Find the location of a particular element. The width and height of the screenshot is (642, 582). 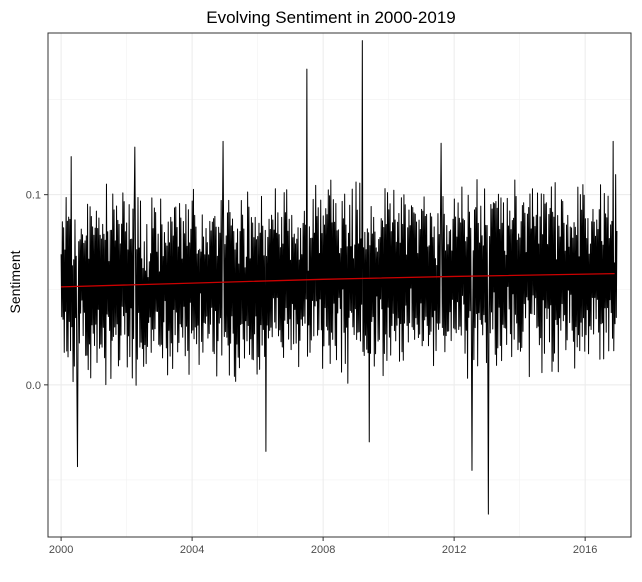

x-tick-label: 2016 is located at coordinates (585, 550).